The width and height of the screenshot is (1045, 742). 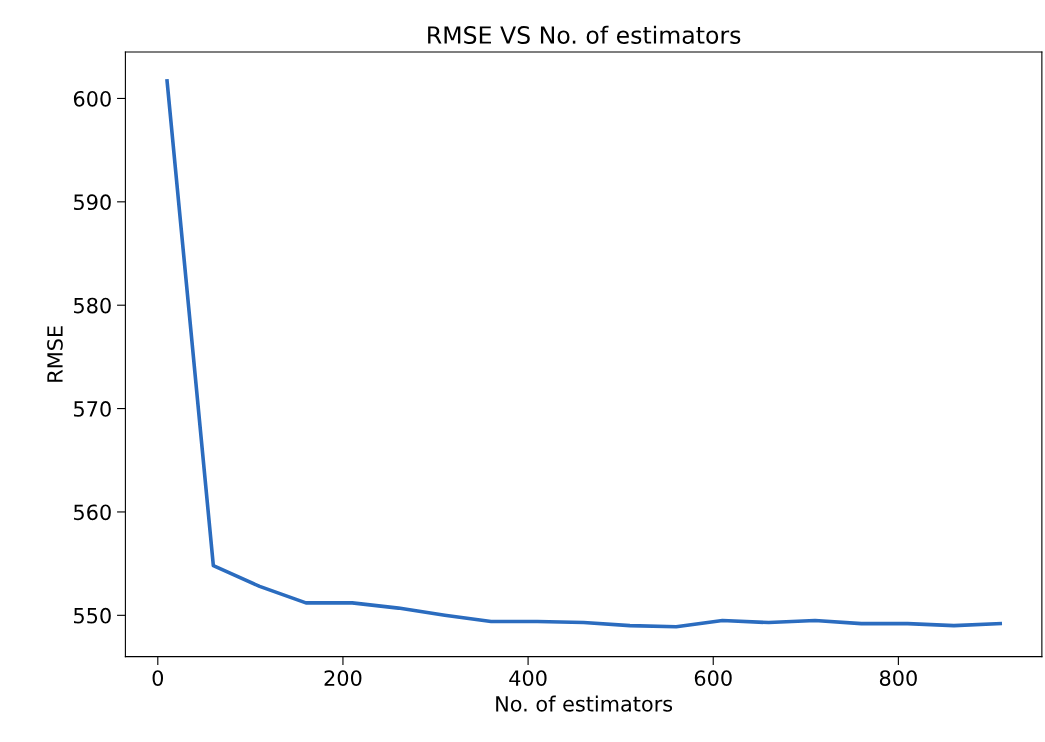 What do you see at coordinates (713, 678) in the screenshot?
I see `x-tick-label: 600` at bounding box center [713, 678].